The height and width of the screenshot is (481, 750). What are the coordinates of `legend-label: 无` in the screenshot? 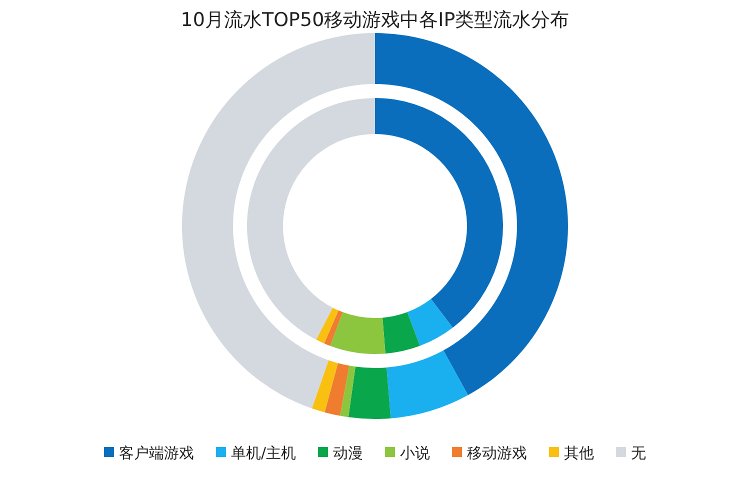 It's located at (638, 453).